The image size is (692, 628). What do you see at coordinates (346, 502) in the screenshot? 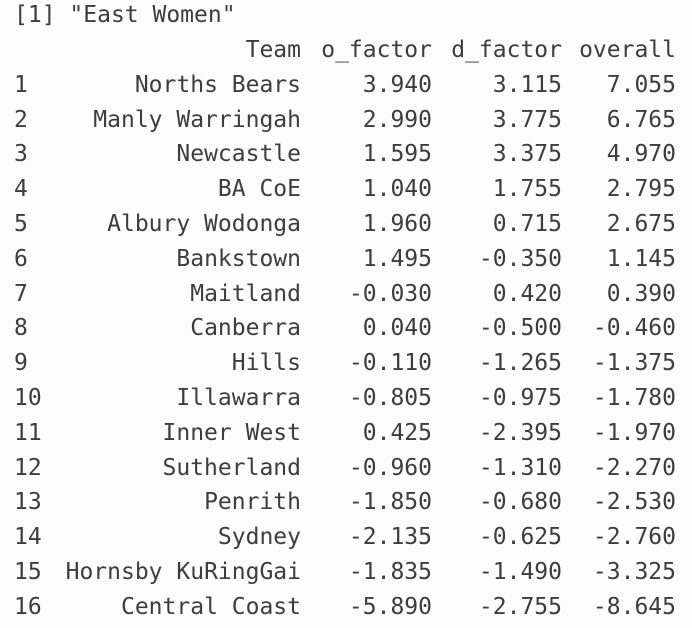
I see `table-row: 13 Penrith -1.850 -0.680 -2.530` at bounding box center [346, 502].